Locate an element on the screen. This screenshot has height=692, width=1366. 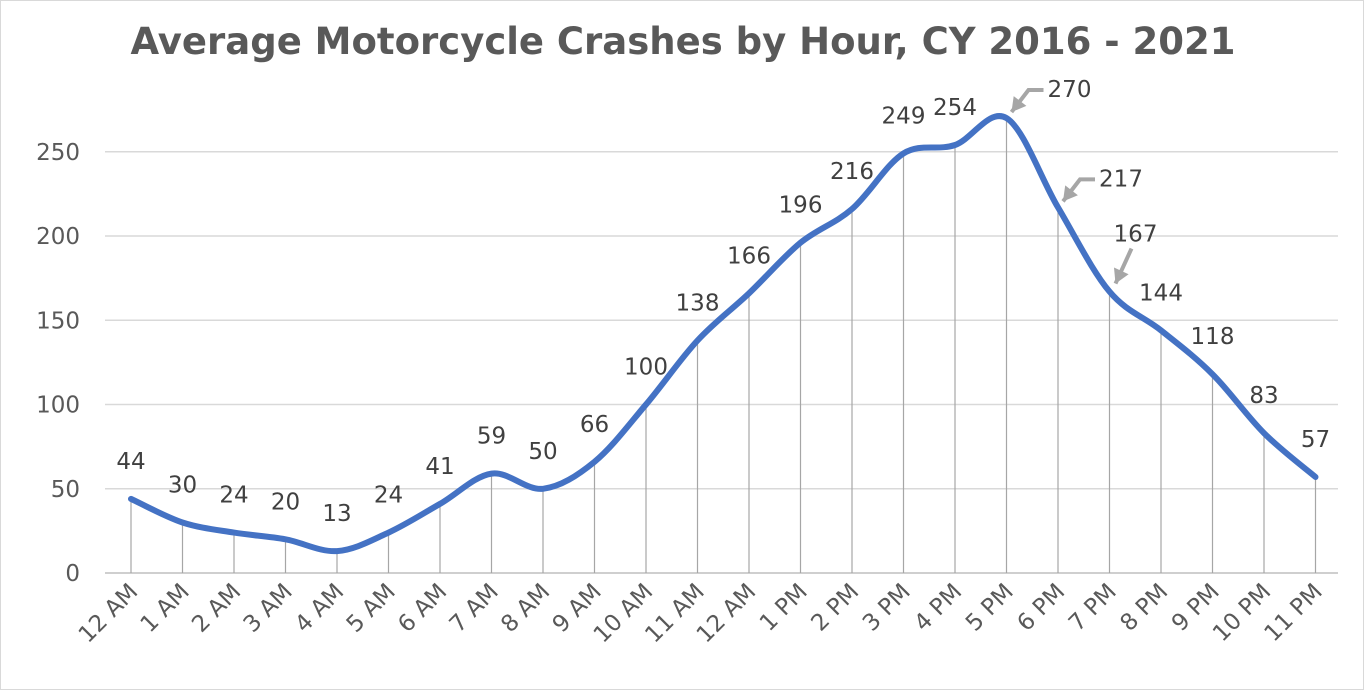
data-label: 59 is located at coordinates (491, 437).